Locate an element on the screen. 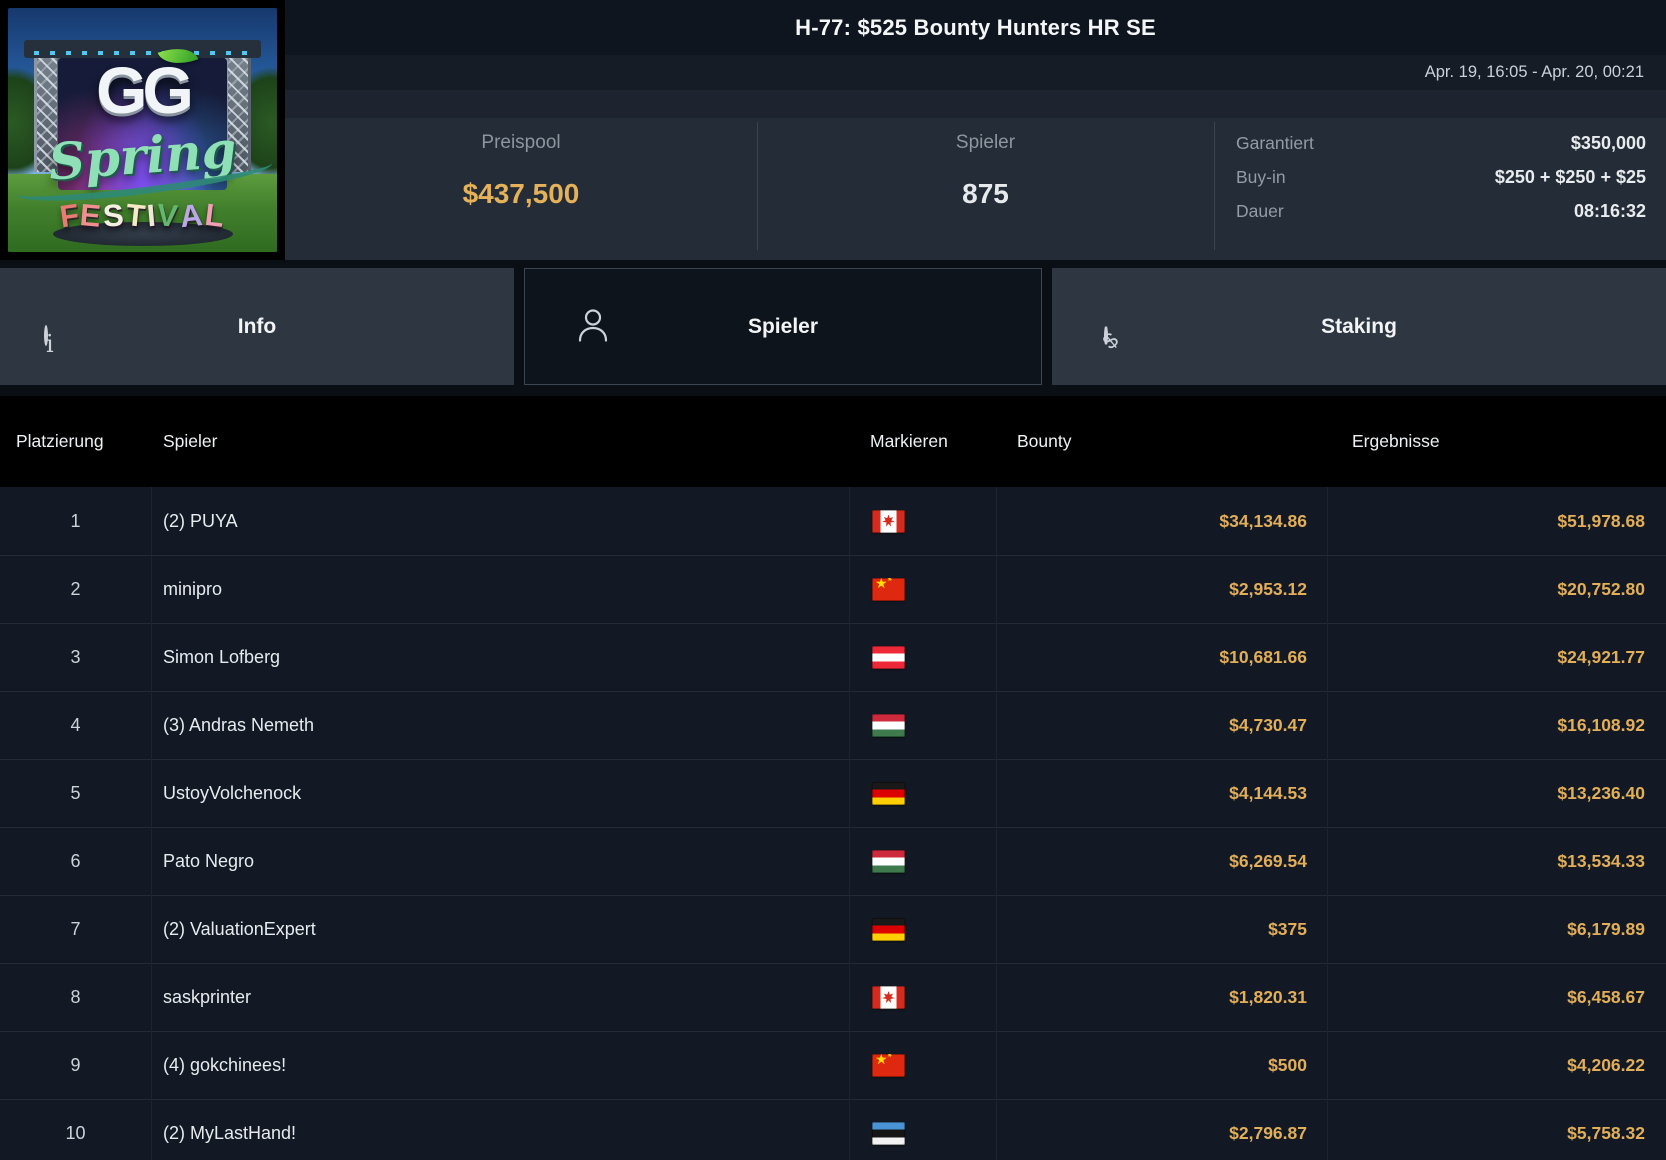 The width and height of the screenshot is (1666, 1160). table-row: 6 Pato Negro $6,269.54 $13,534.33 is located at coordinates (833, 861).